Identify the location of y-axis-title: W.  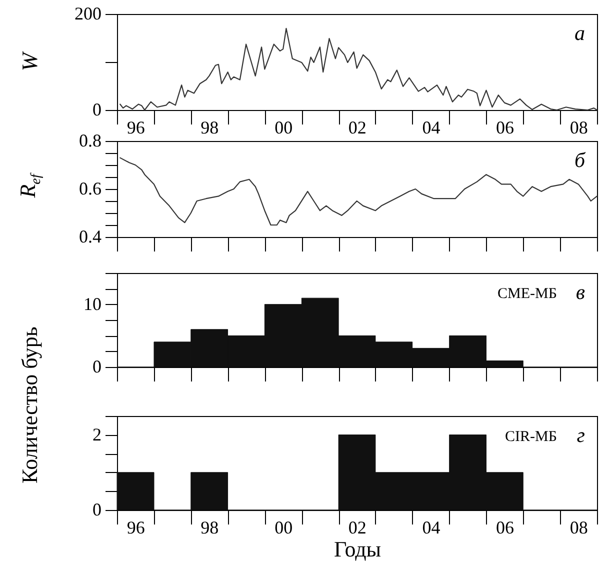
(30, 62).